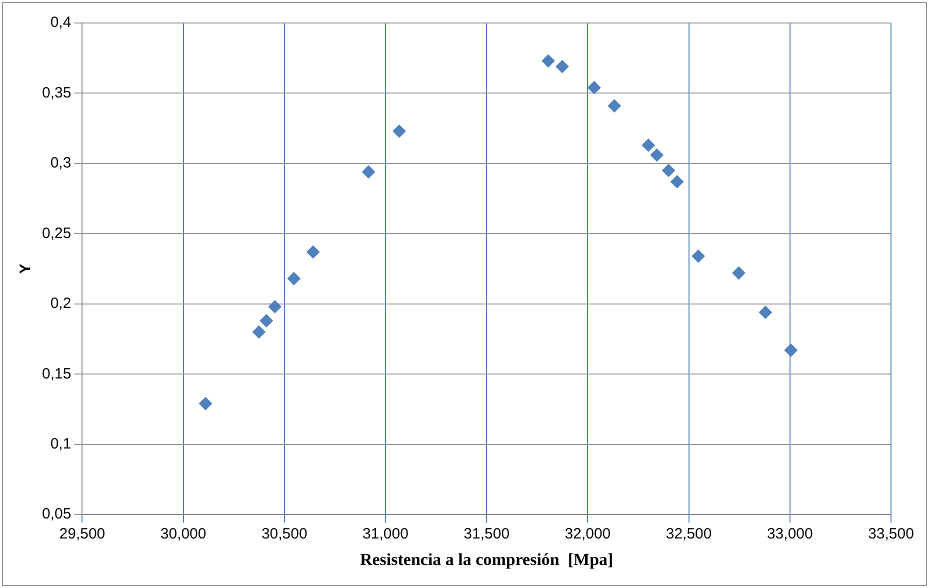  Describe the element at coordinates (61, 163) in the screenshot. I see `y-tick-label: 0,3` at that location.